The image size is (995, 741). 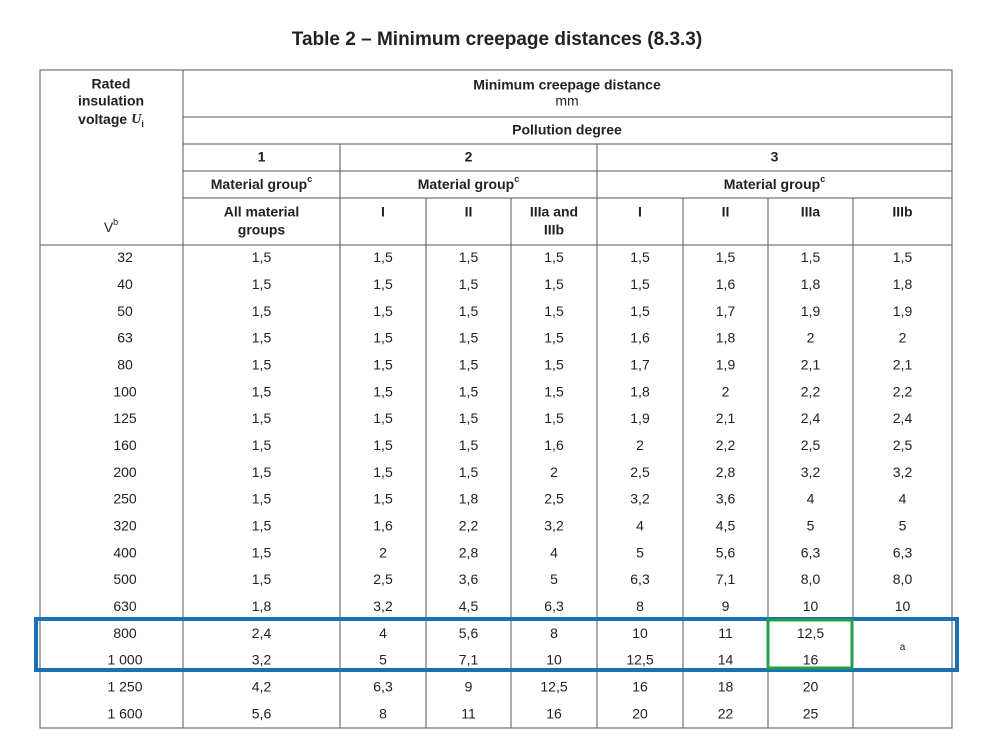 I want to click on voltage-cell: 50, so click(x=125, y=311).